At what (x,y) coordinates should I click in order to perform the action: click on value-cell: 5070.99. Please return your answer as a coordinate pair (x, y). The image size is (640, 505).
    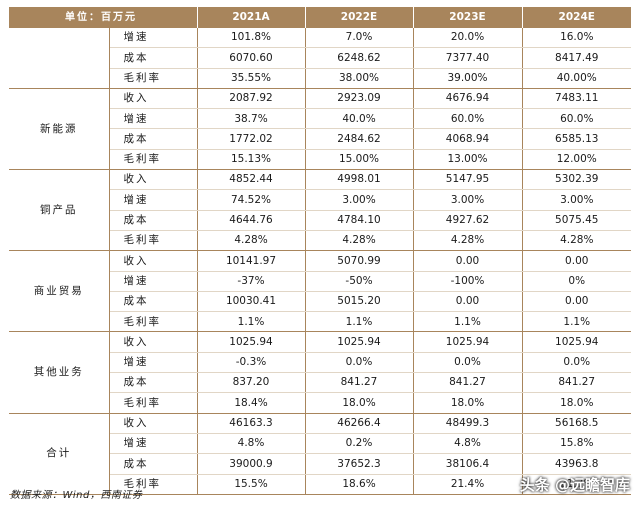
    Looking at the image, I should click on (359, 261).